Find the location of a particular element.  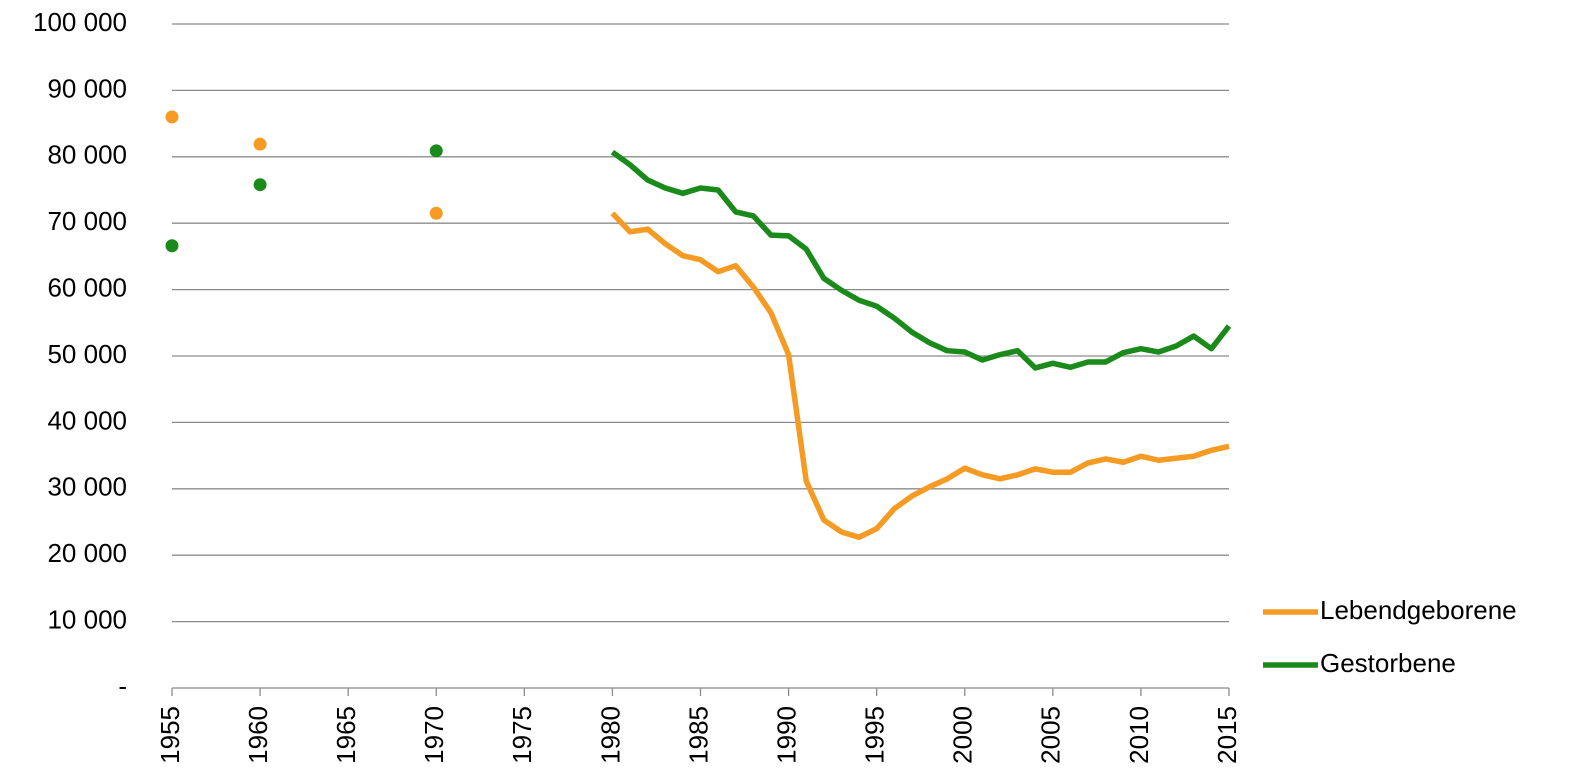

x-tick-label: 1955 is located at coordinates (170, 735).